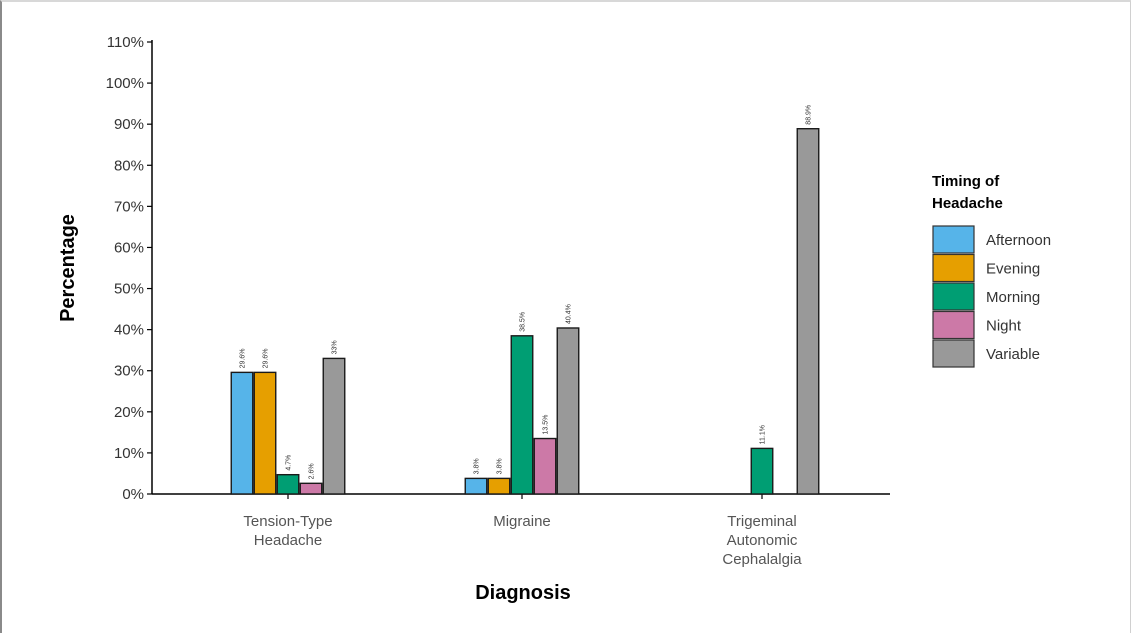 The image size is (1131, 633). Describe the element at coordinates (129, 412) in the screenshot. I see `y-tick-label: 20%` at that location.